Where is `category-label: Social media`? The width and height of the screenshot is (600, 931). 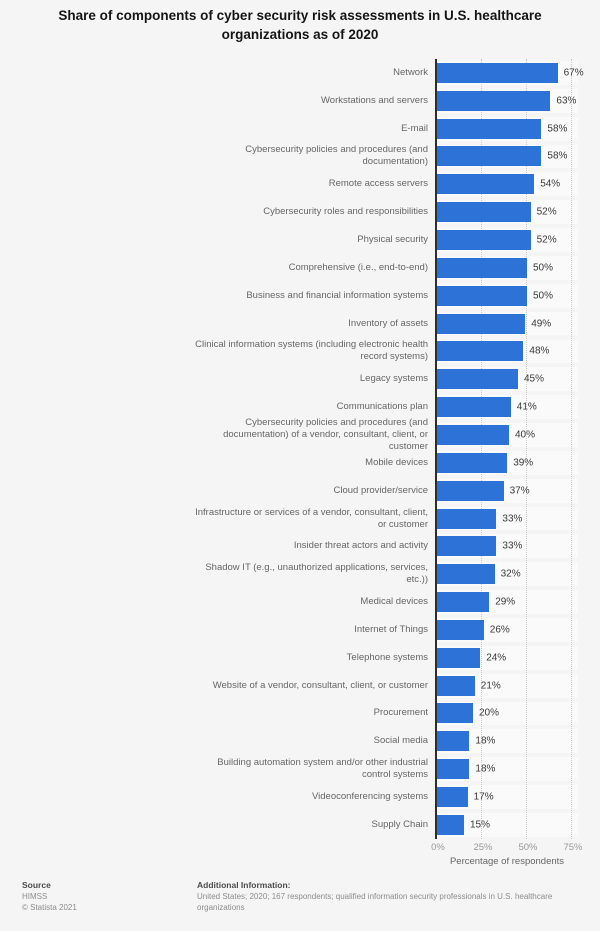 category-label: Social media is located at coordinates (400, 741).